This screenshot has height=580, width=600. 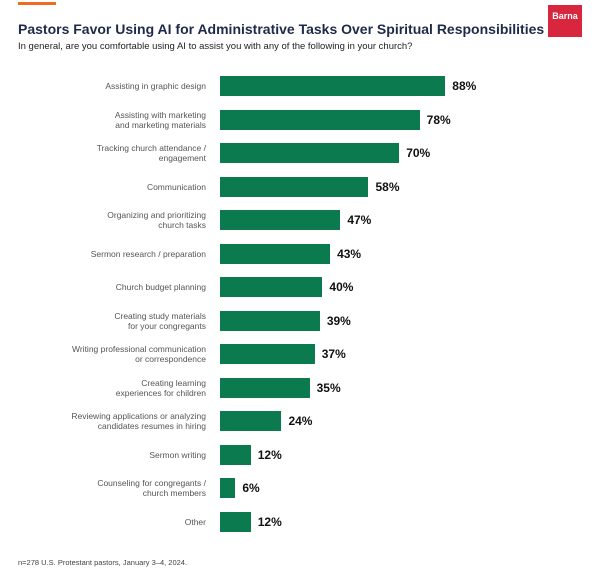 I want to click on category-label: Assisting in graphic design, so click(x=155, y=86).